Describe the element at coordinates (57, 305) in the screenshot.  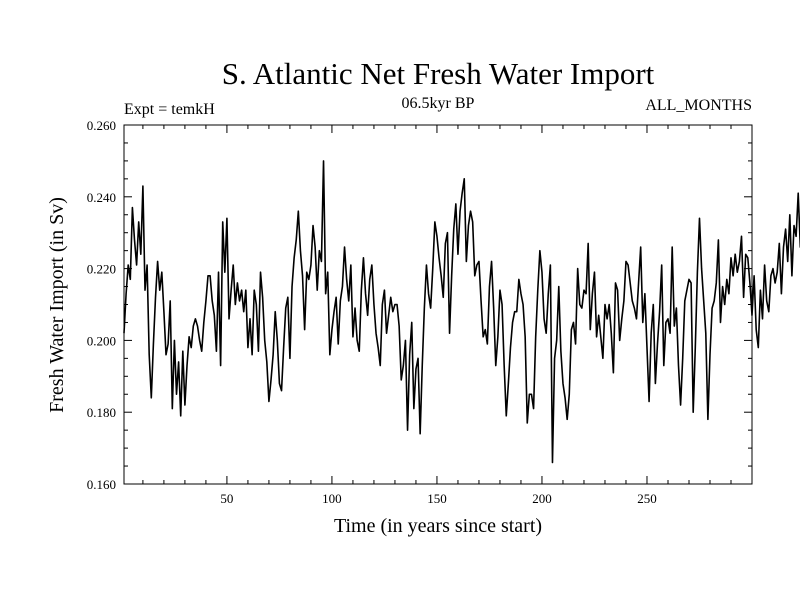
I see `y-axis-label: Fresh Water Import (in Sv)` at that location.